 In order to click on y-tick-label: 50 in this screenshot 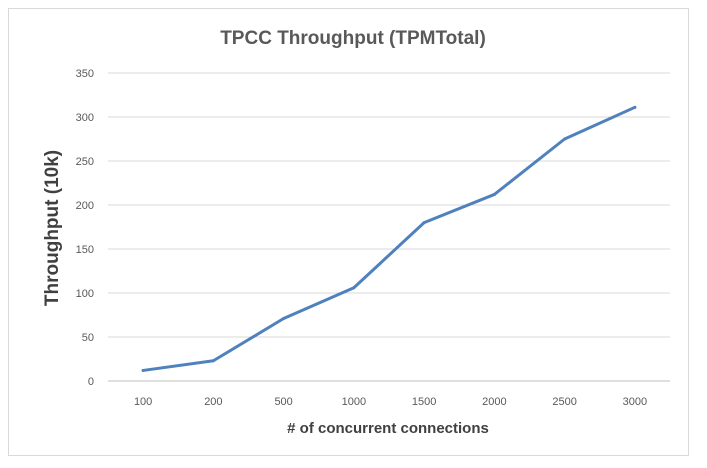, I will do `click(88, 338)`.